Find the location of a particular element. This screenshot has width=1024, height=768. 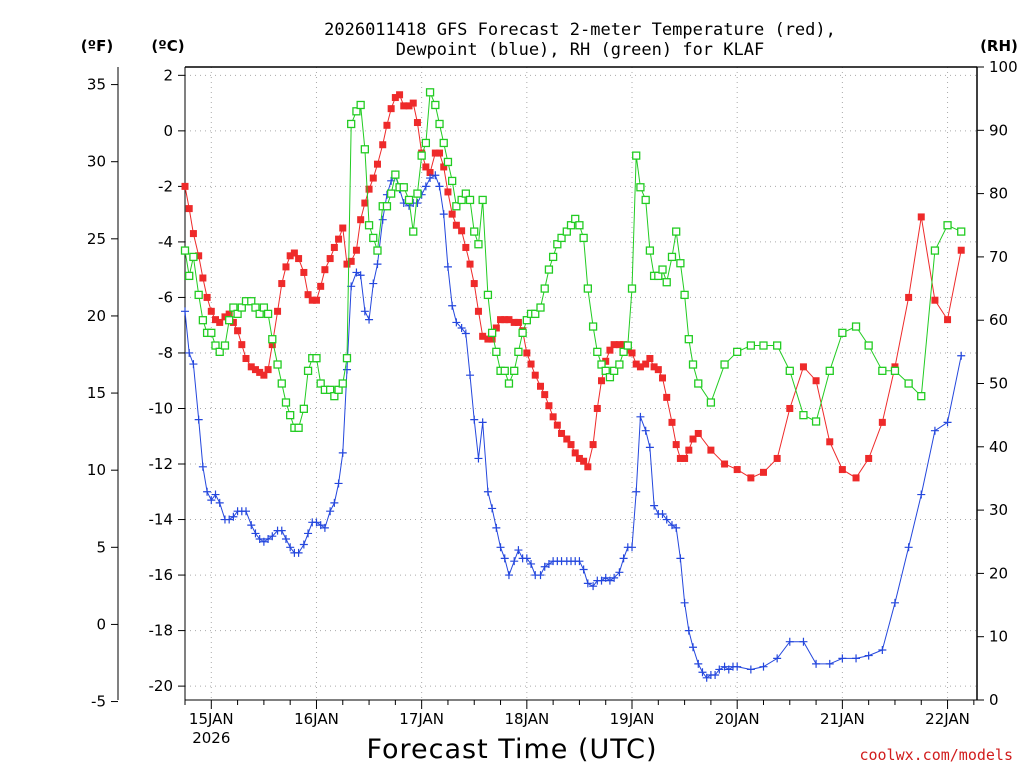

celsius-tick-label: -12 is located at coordinates (161, 464).